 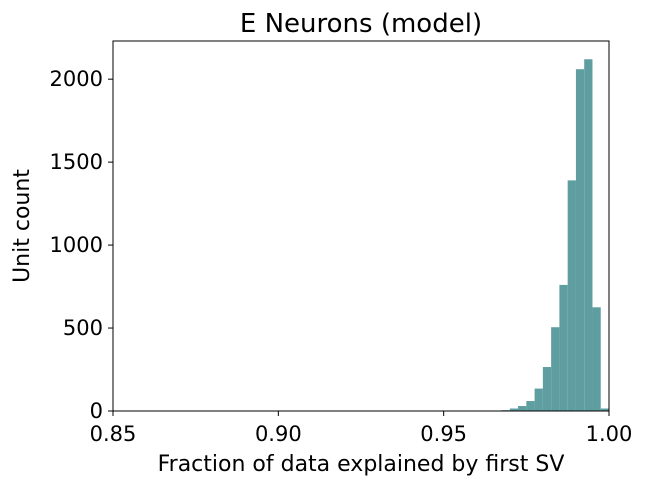 What do you see at coordinates (443, 434) in the screenshot?
I see `x-tick-label: 0.95` at bounding box center [443, 434].